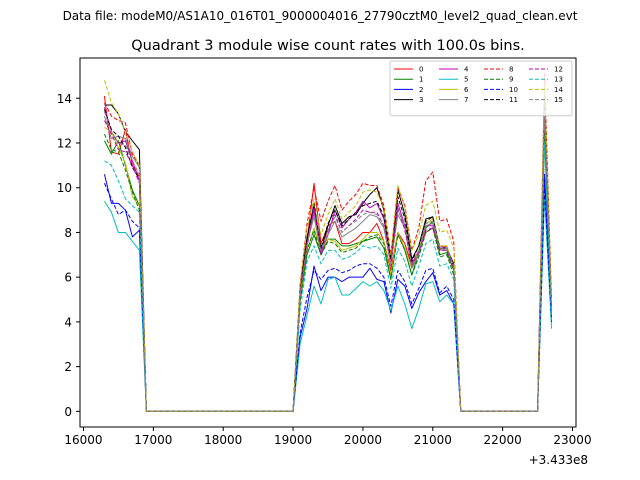 The width and height of the screenshot is (640, 480). I want to click on legend-label: 9, so click(511, 80).